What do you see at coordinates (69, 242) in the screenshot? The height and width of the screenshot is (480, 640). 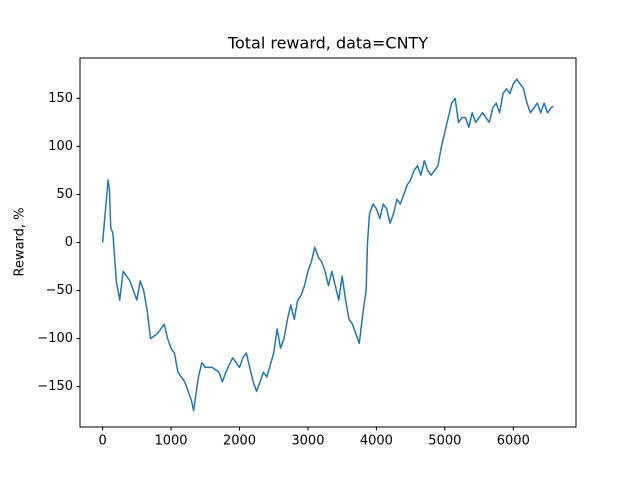 I see `y-tick-label: 0` at bounding box center [69, 242].